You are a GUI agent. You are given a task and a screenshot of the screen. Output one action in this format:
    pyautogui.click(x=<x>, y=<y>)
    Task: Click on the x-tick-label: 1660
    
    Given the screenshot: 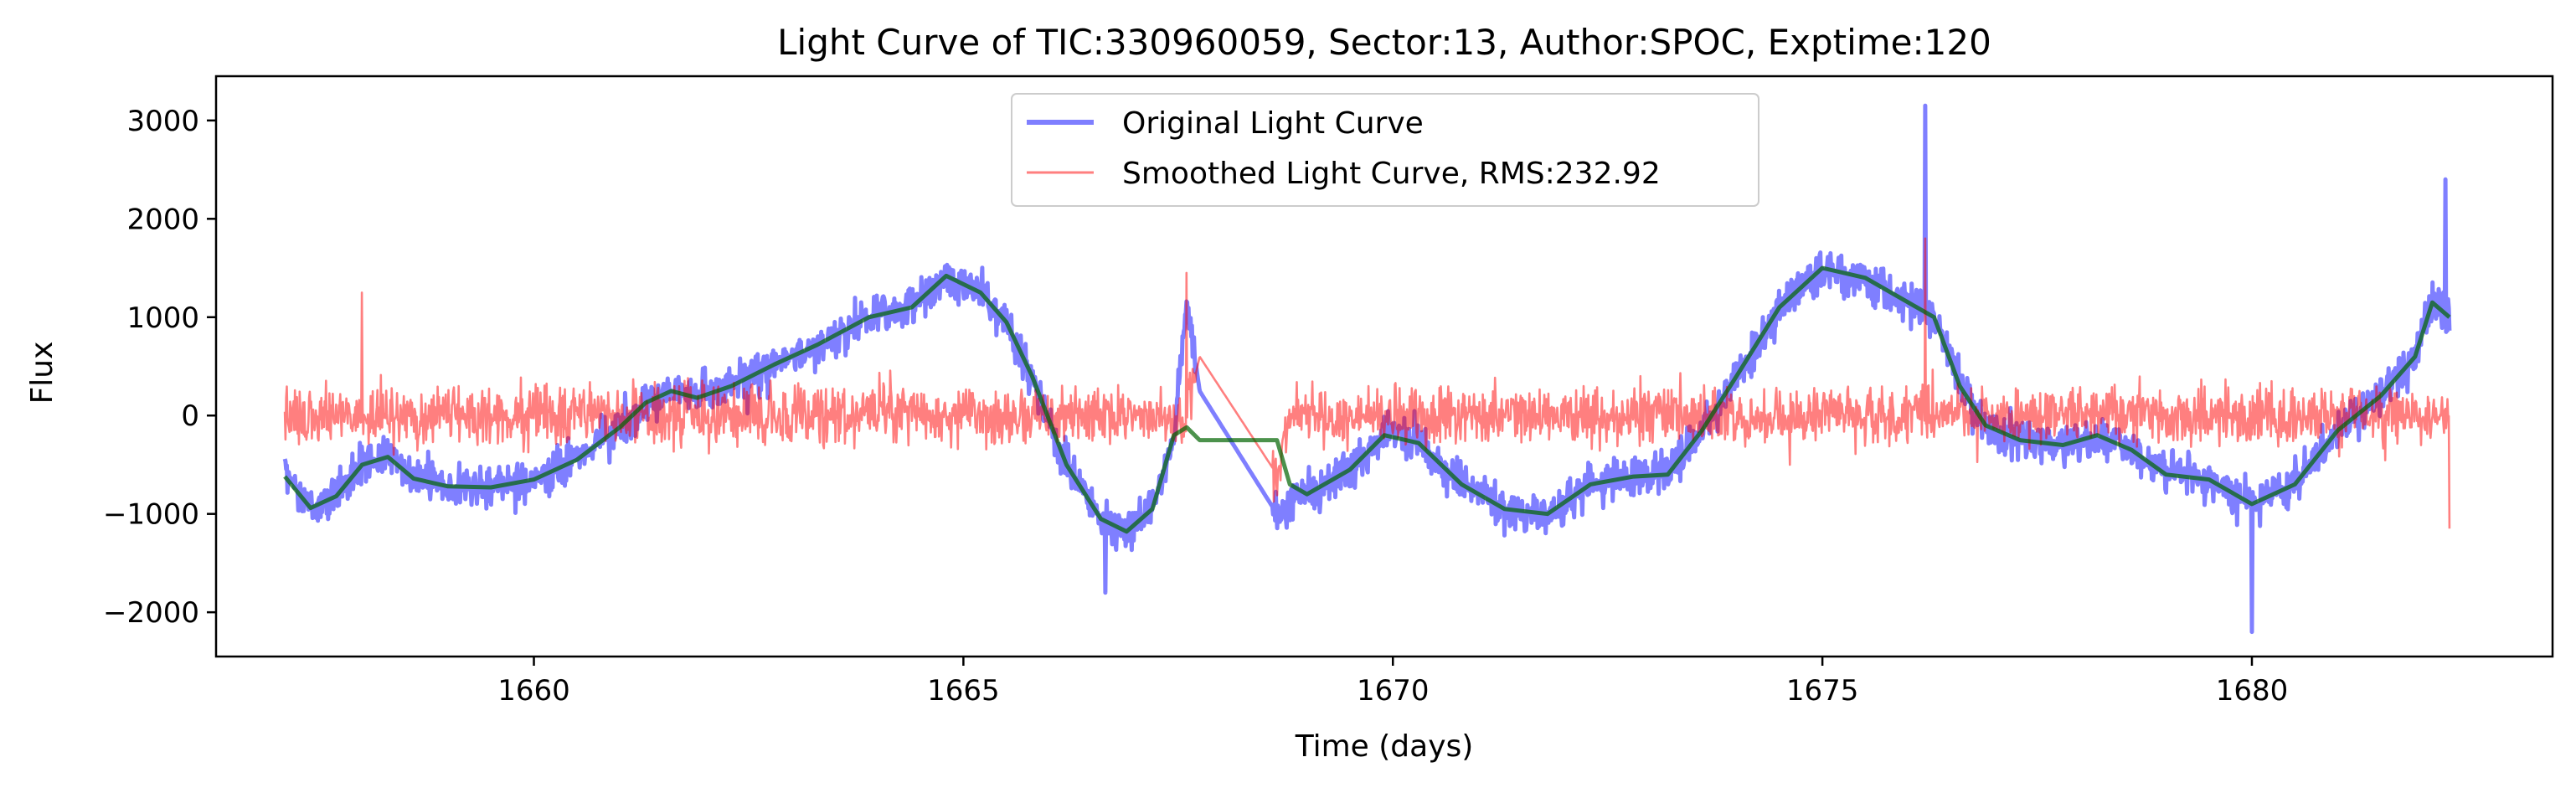 What is the action you would take?
    pyautogui.click(x=533, y=691)
    